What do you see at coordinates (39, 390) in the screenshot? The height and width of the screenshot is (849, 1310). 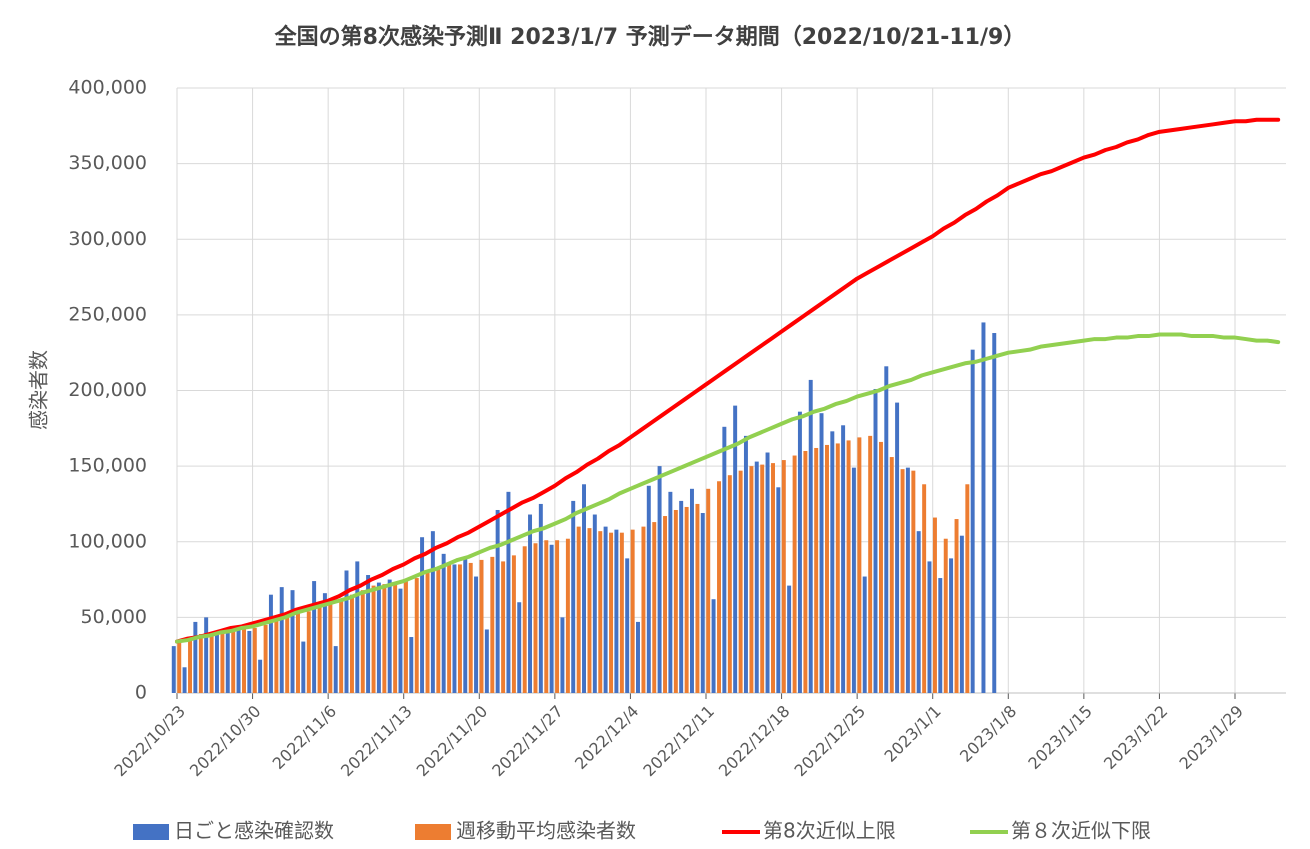 I see `y-axis-label: 感染者数` at bounding box center [39, 390].